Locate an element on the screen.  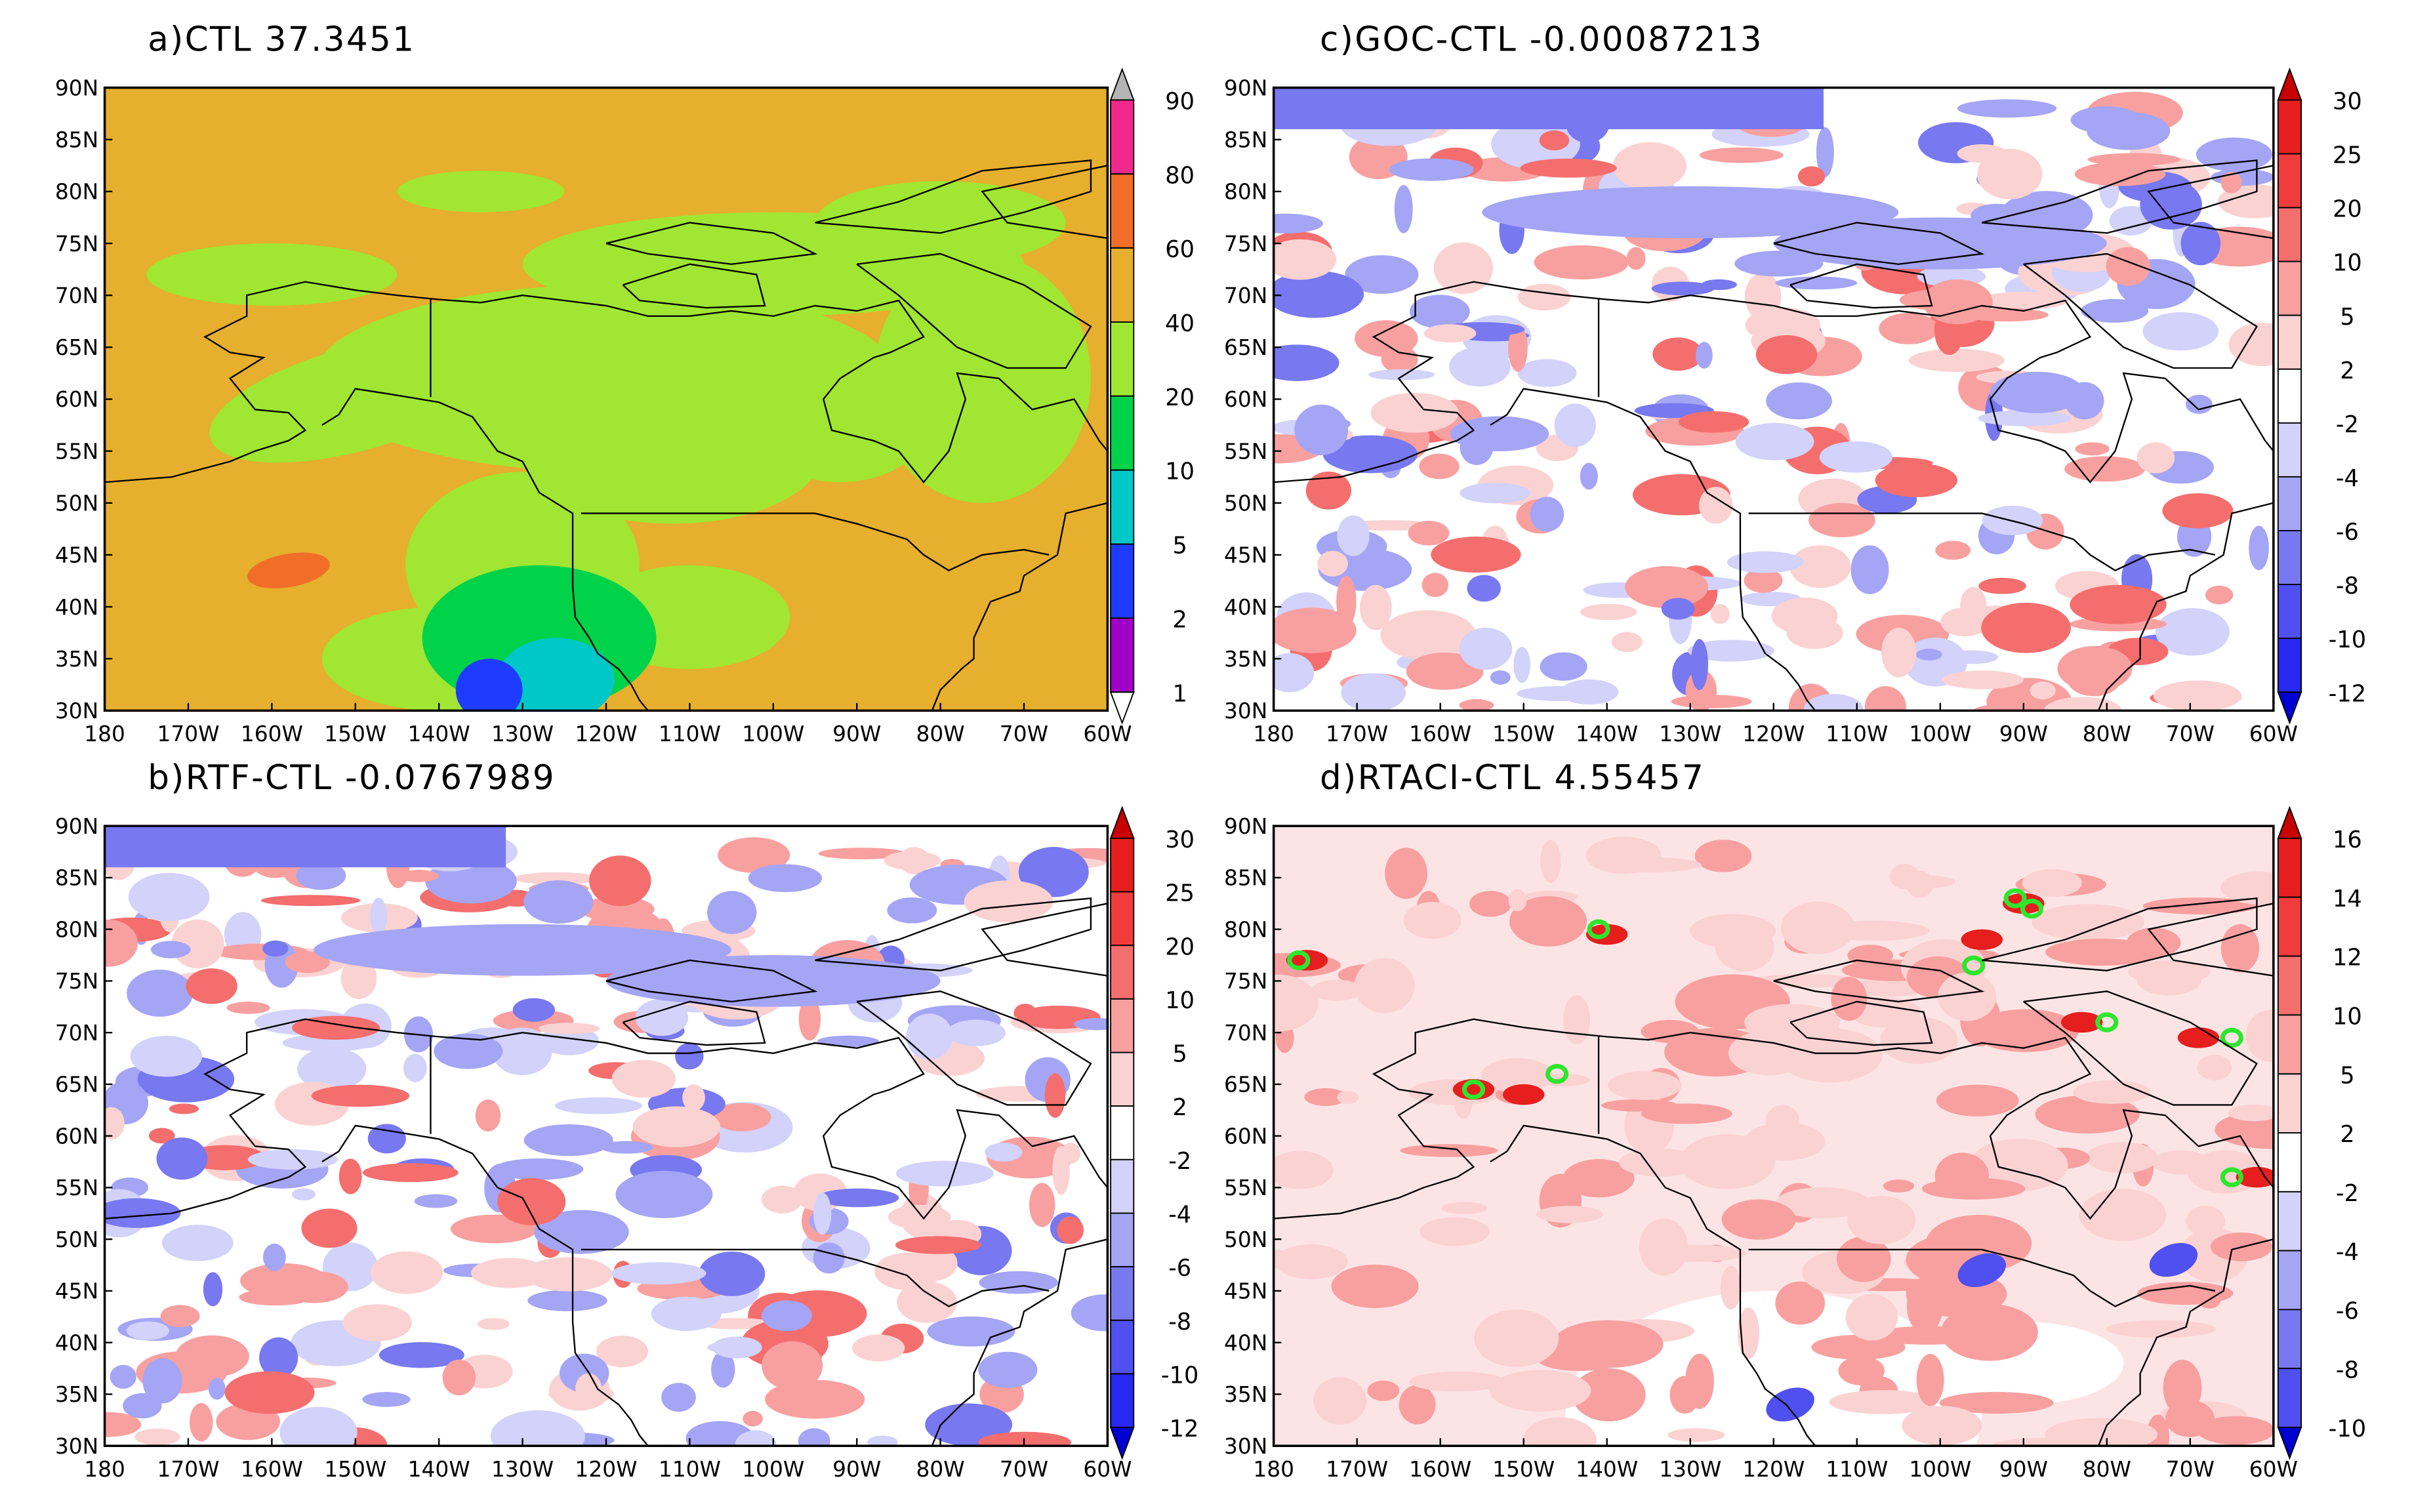
colorbar-label: -8 is located at coordinates (2347, 586).